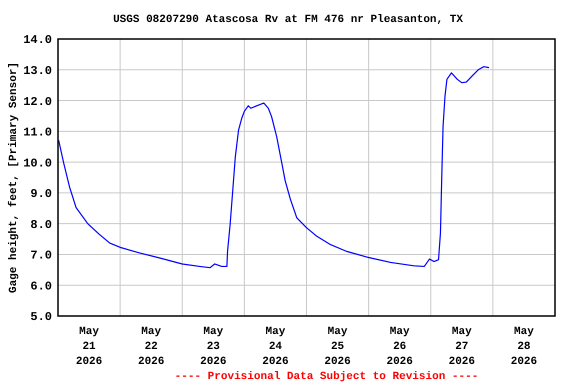 The width and height of the screenshot is (576, 384). Describe the element at coordinates (37, 40) in the screenshot. I see `y-tick-label: 14.0` at that location.